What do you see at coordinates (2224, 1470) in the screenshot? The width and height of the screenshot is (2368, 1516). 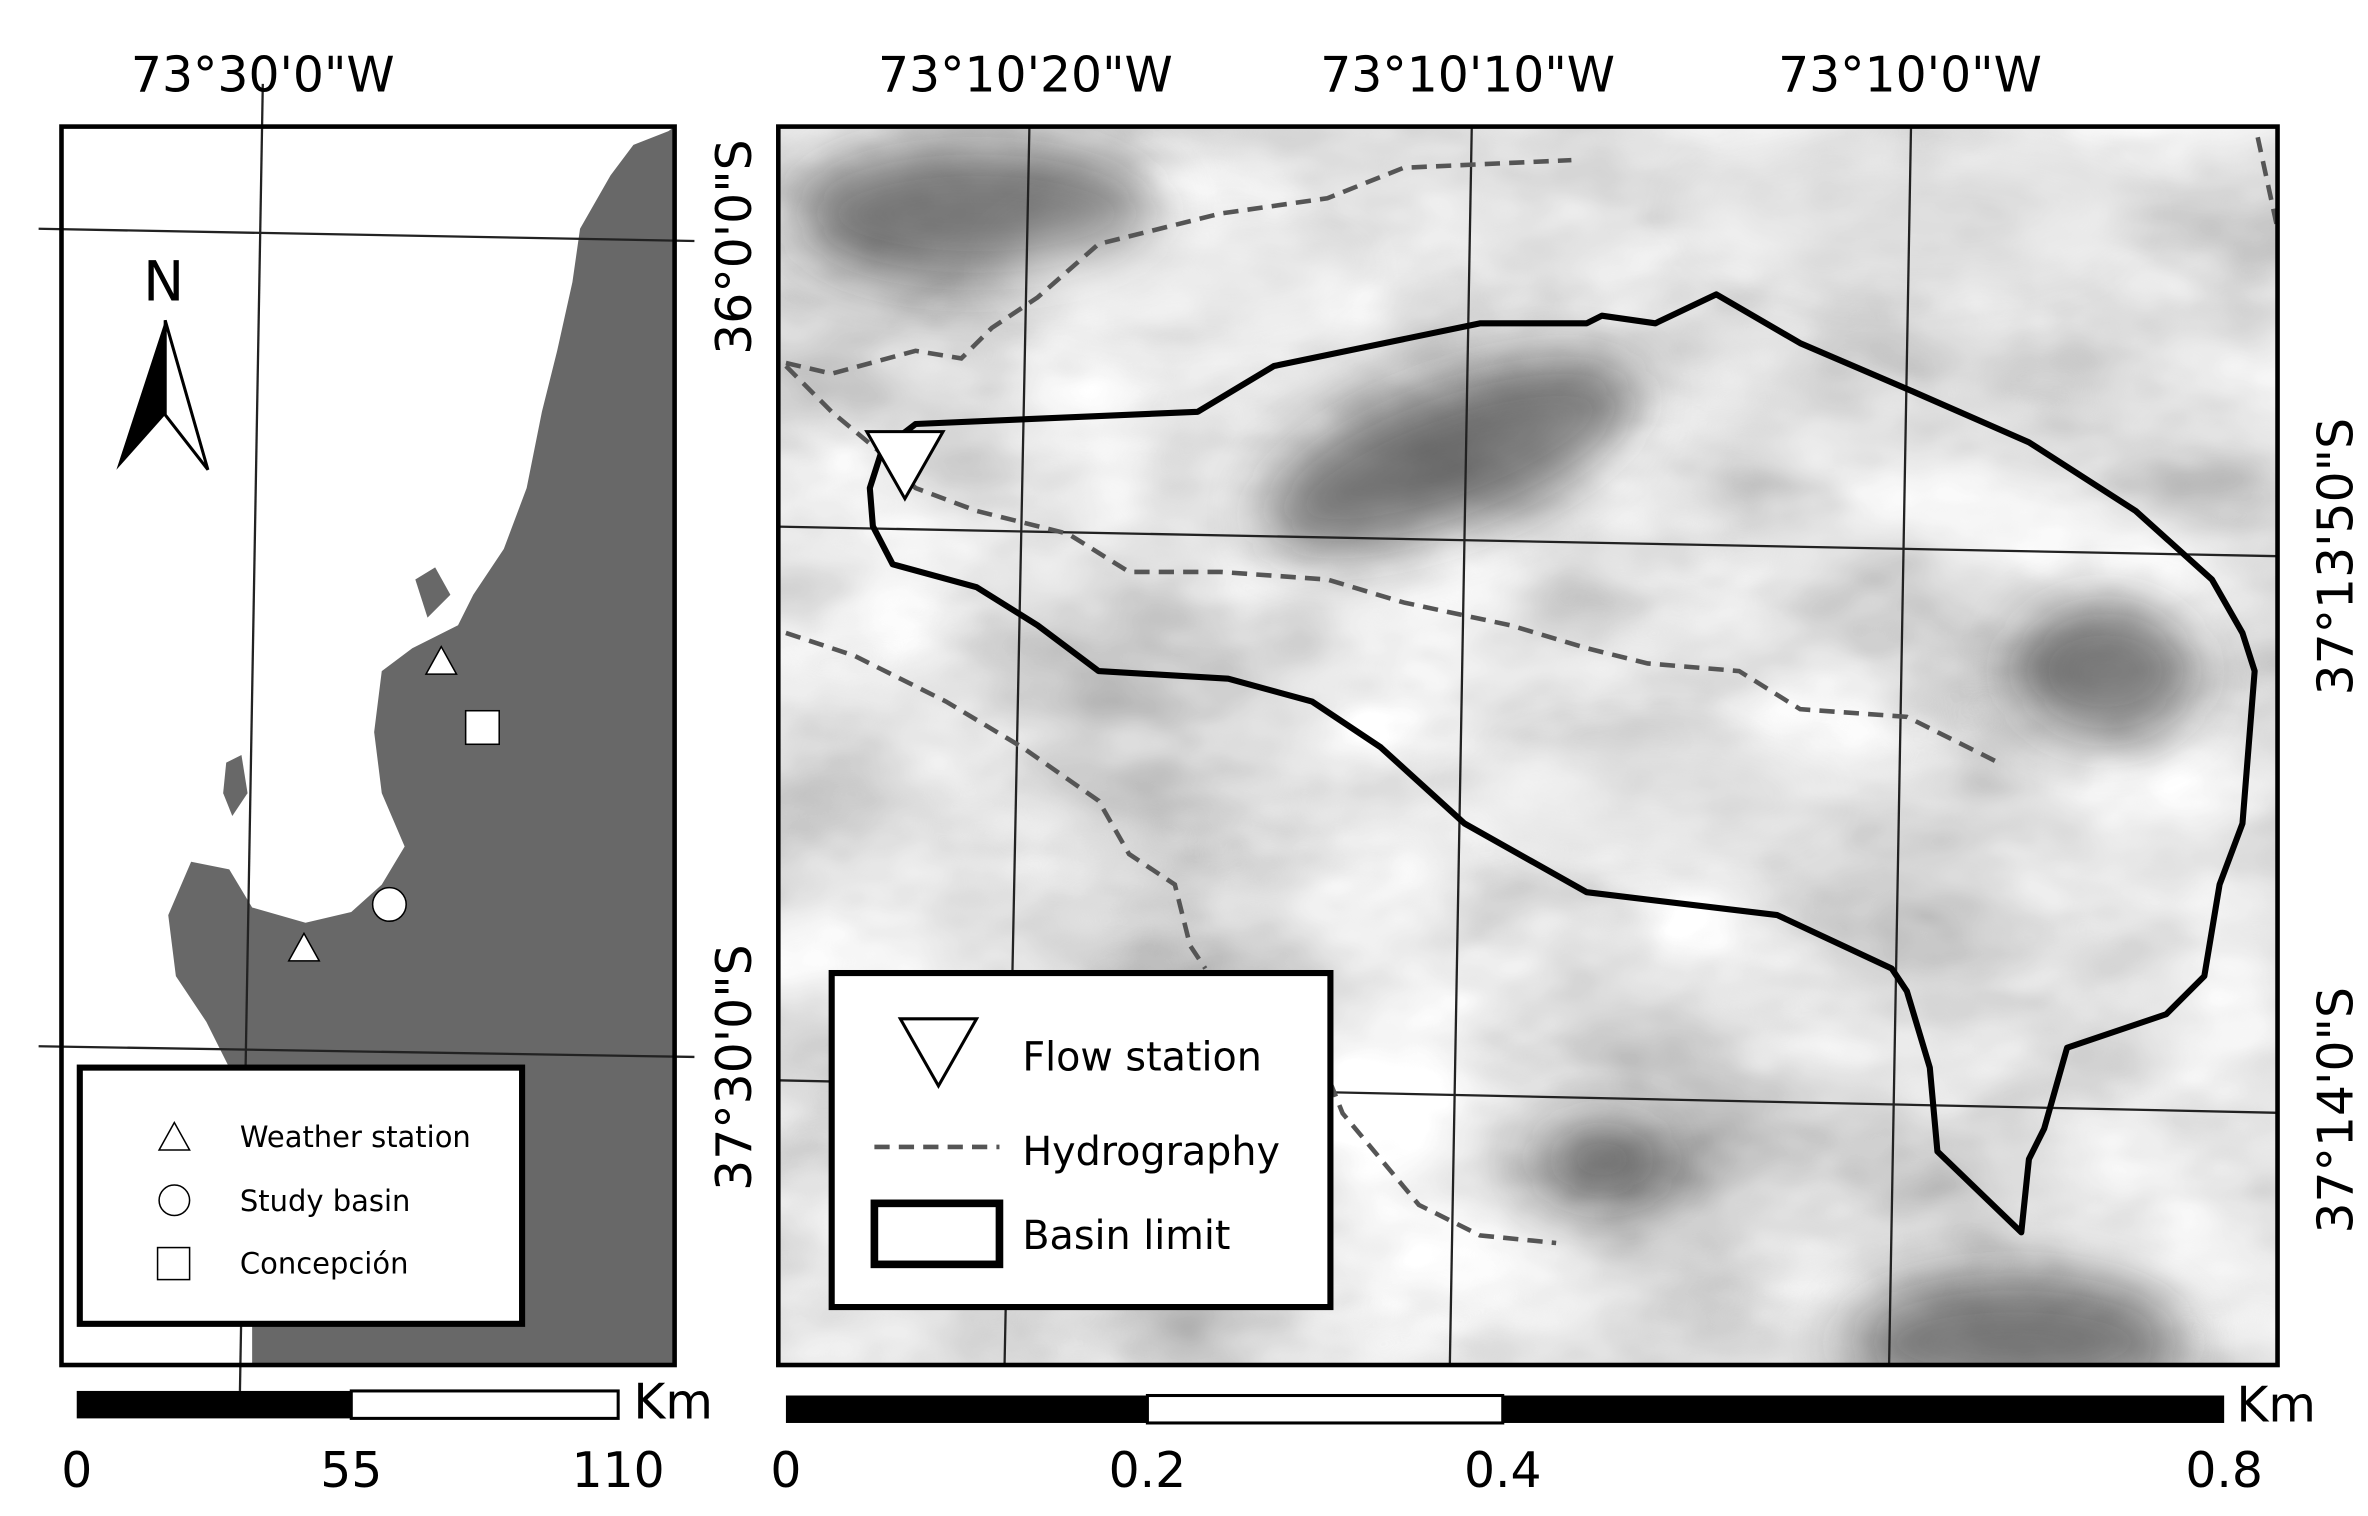 I see `scale-label: 0.8` at bounding box center [2224, 1470].